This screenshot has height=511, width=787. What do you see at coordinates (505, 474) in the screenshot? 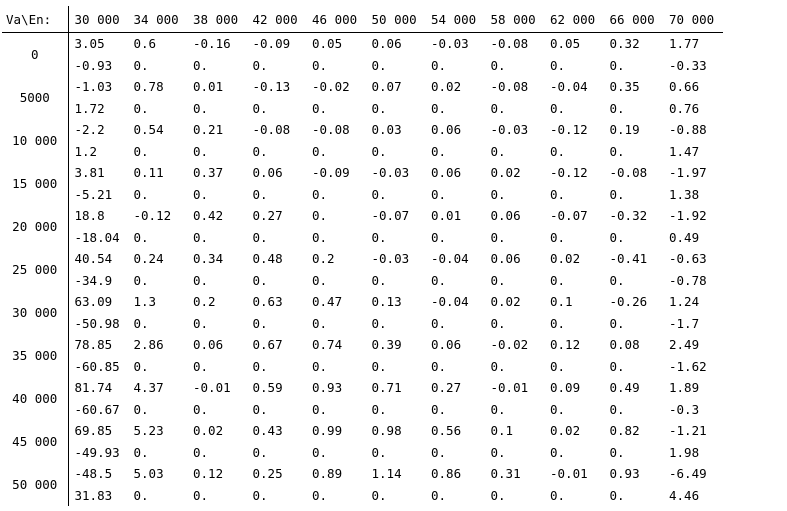
I see `cell-top: 0.31` at bounding box center [505, 474].